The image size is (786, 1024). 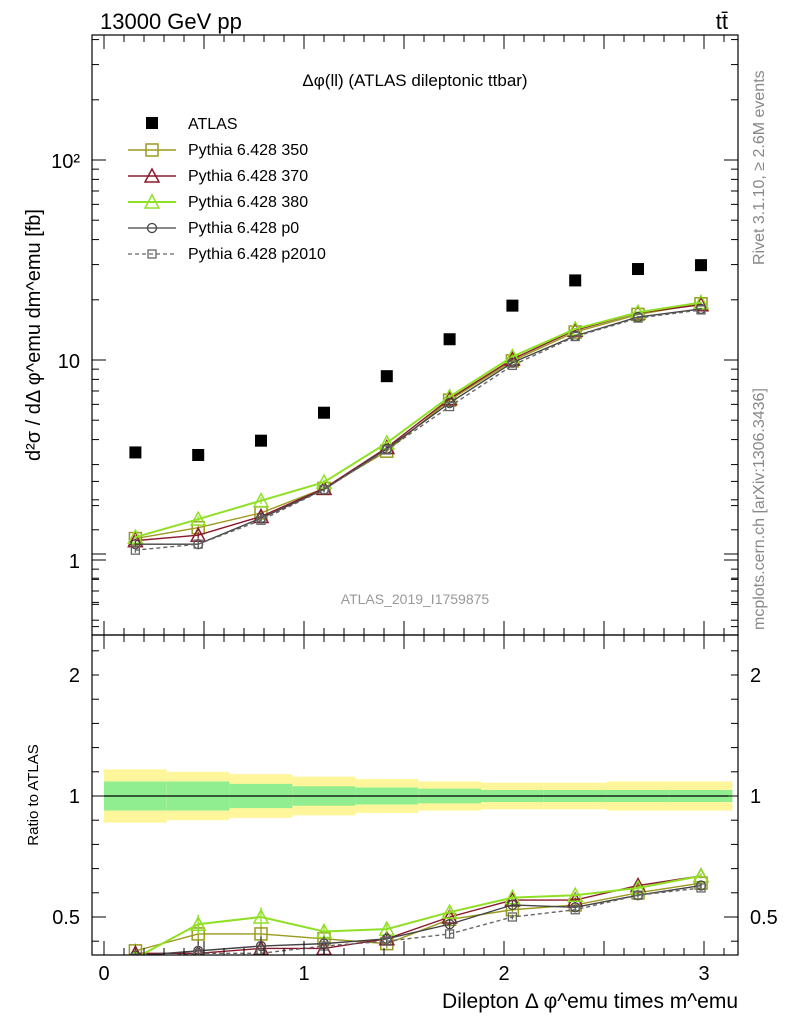 What do you see at coordinates (69, 362) in the screenshot?
I see `main-ytick-10: 10` at bounding box center [69, 362].